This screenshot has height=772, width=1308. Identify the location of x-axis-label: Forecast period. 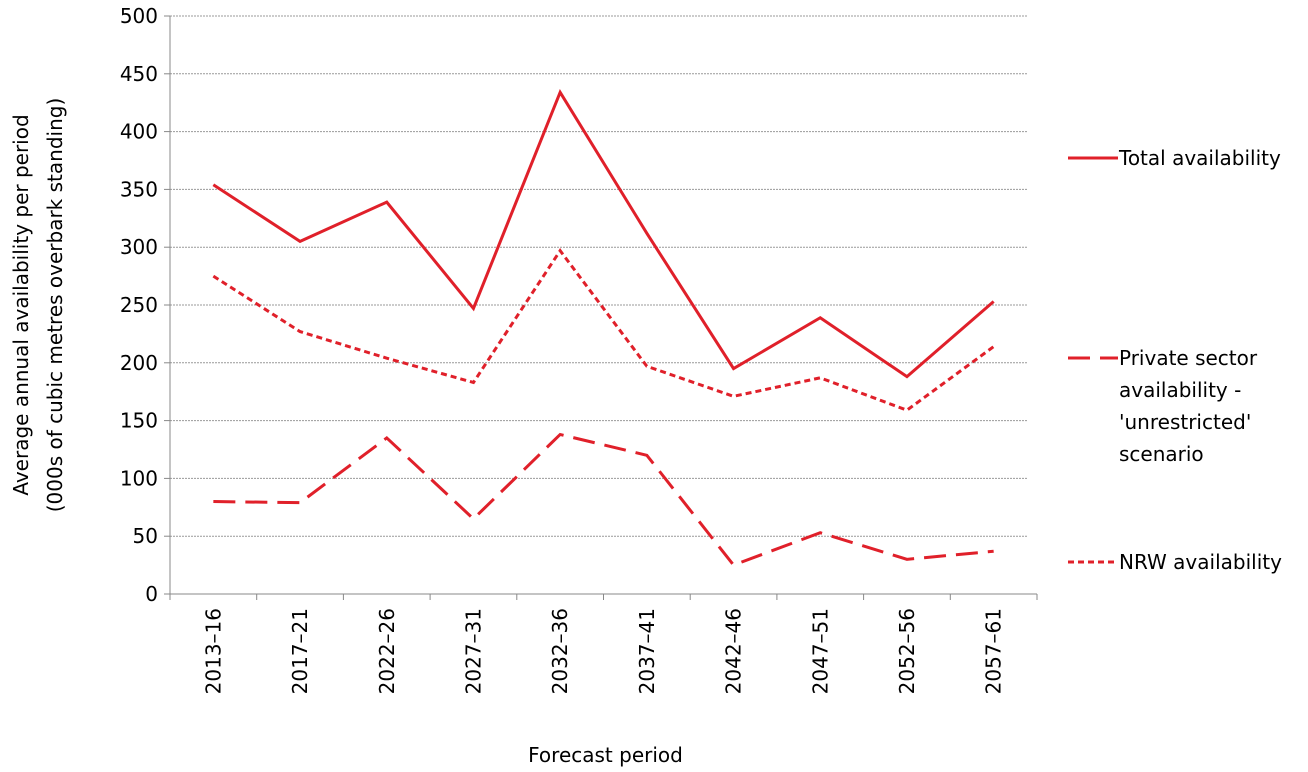
(605, 755).